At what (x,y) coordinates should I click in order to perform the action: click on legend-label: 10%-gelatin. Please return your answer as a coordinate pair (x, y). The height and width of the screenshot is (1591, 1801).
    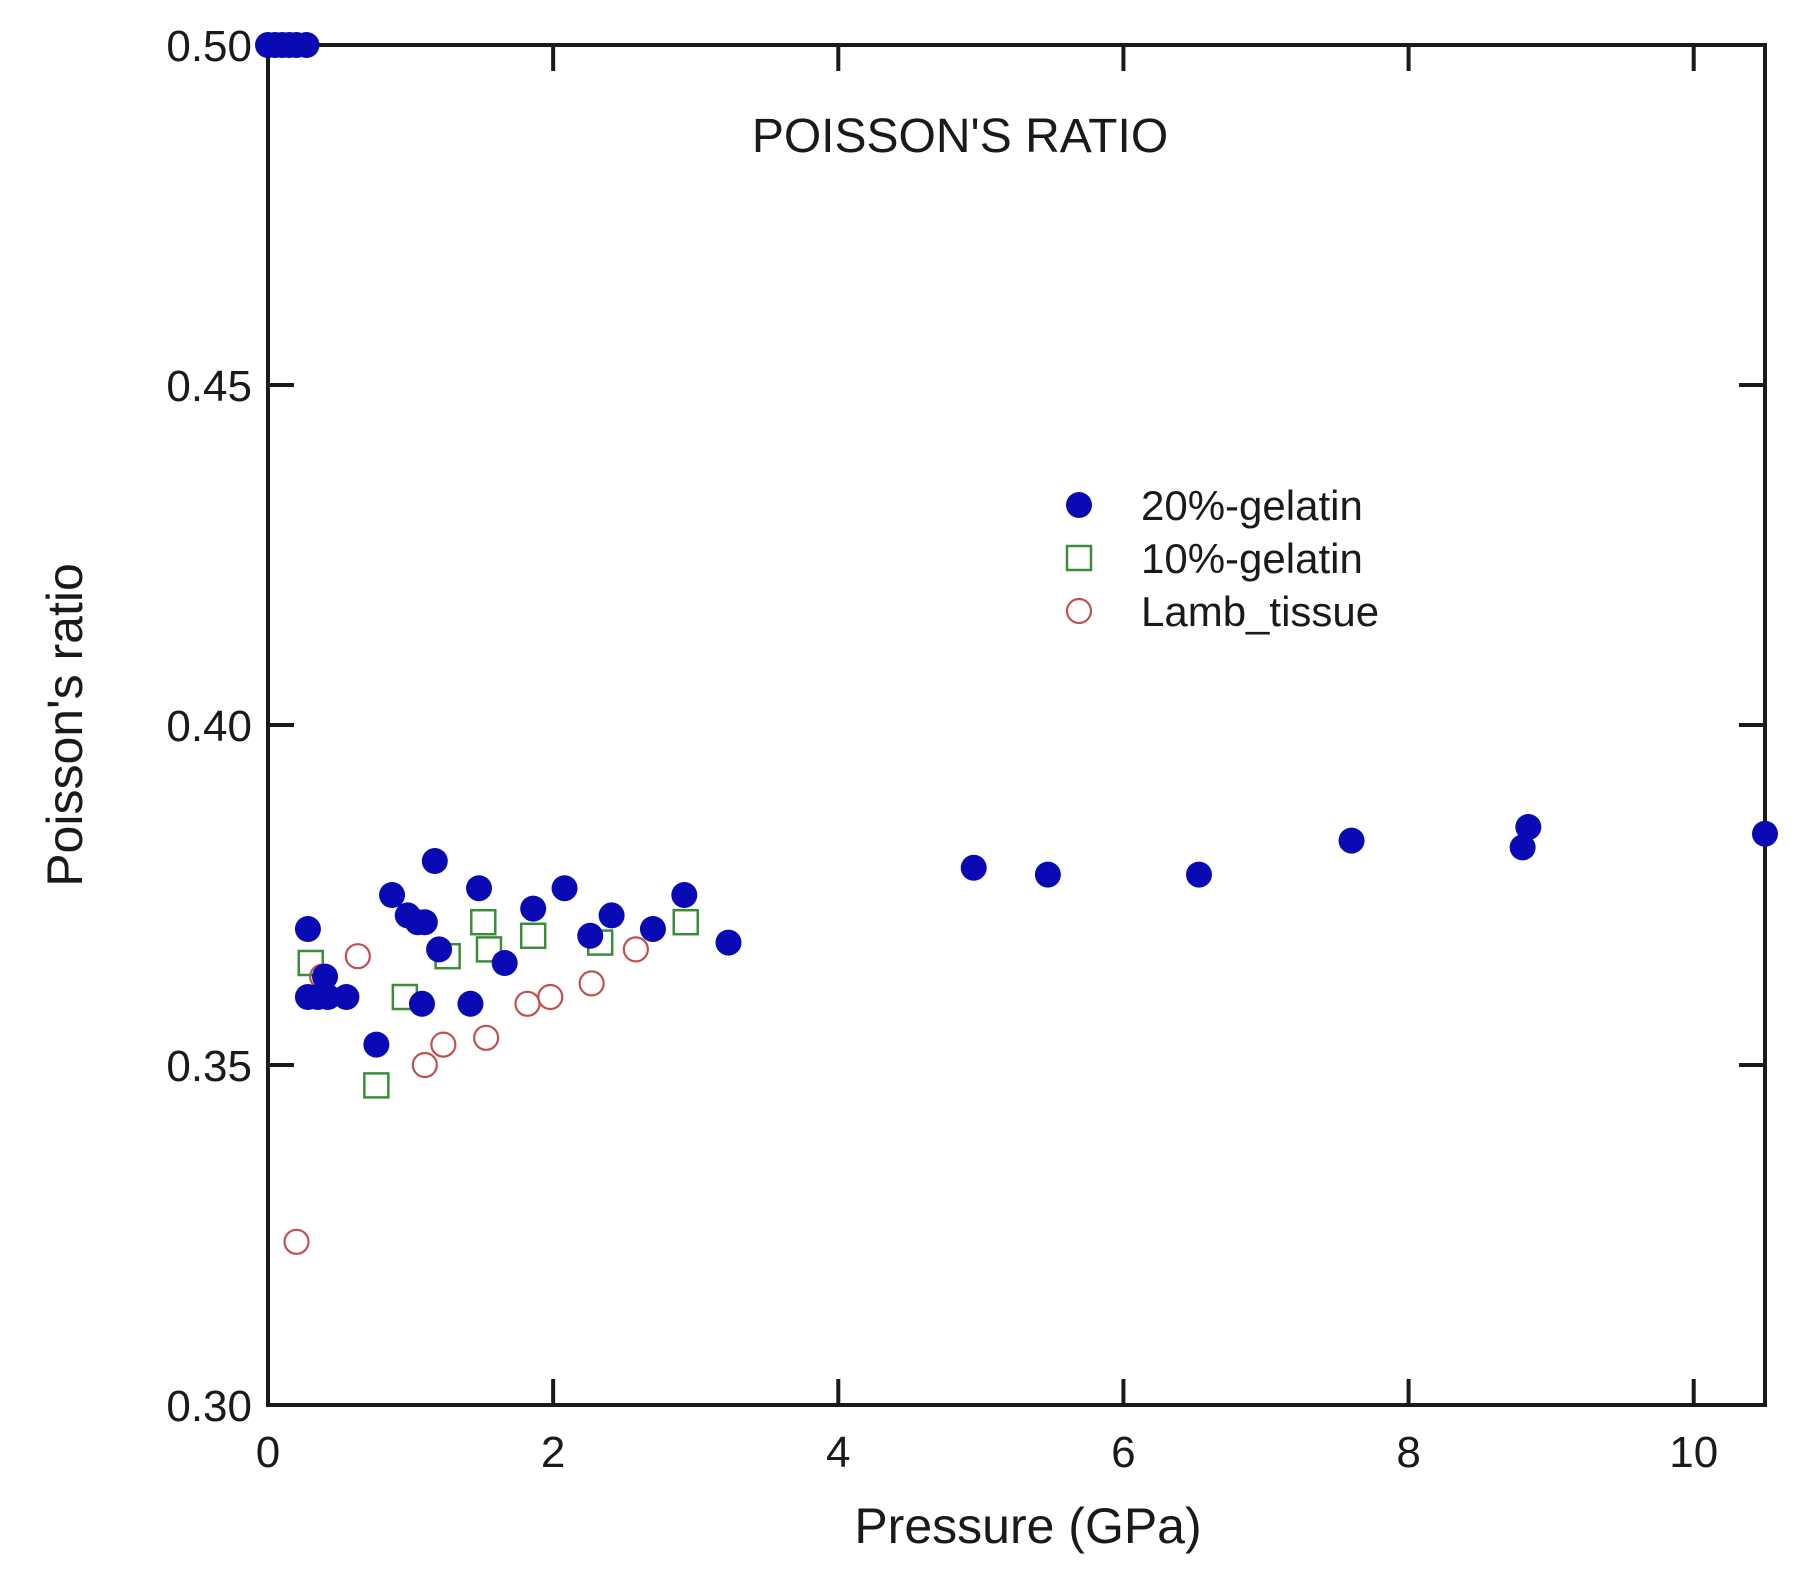
    Looking at the image, I should click on (1252, 558).